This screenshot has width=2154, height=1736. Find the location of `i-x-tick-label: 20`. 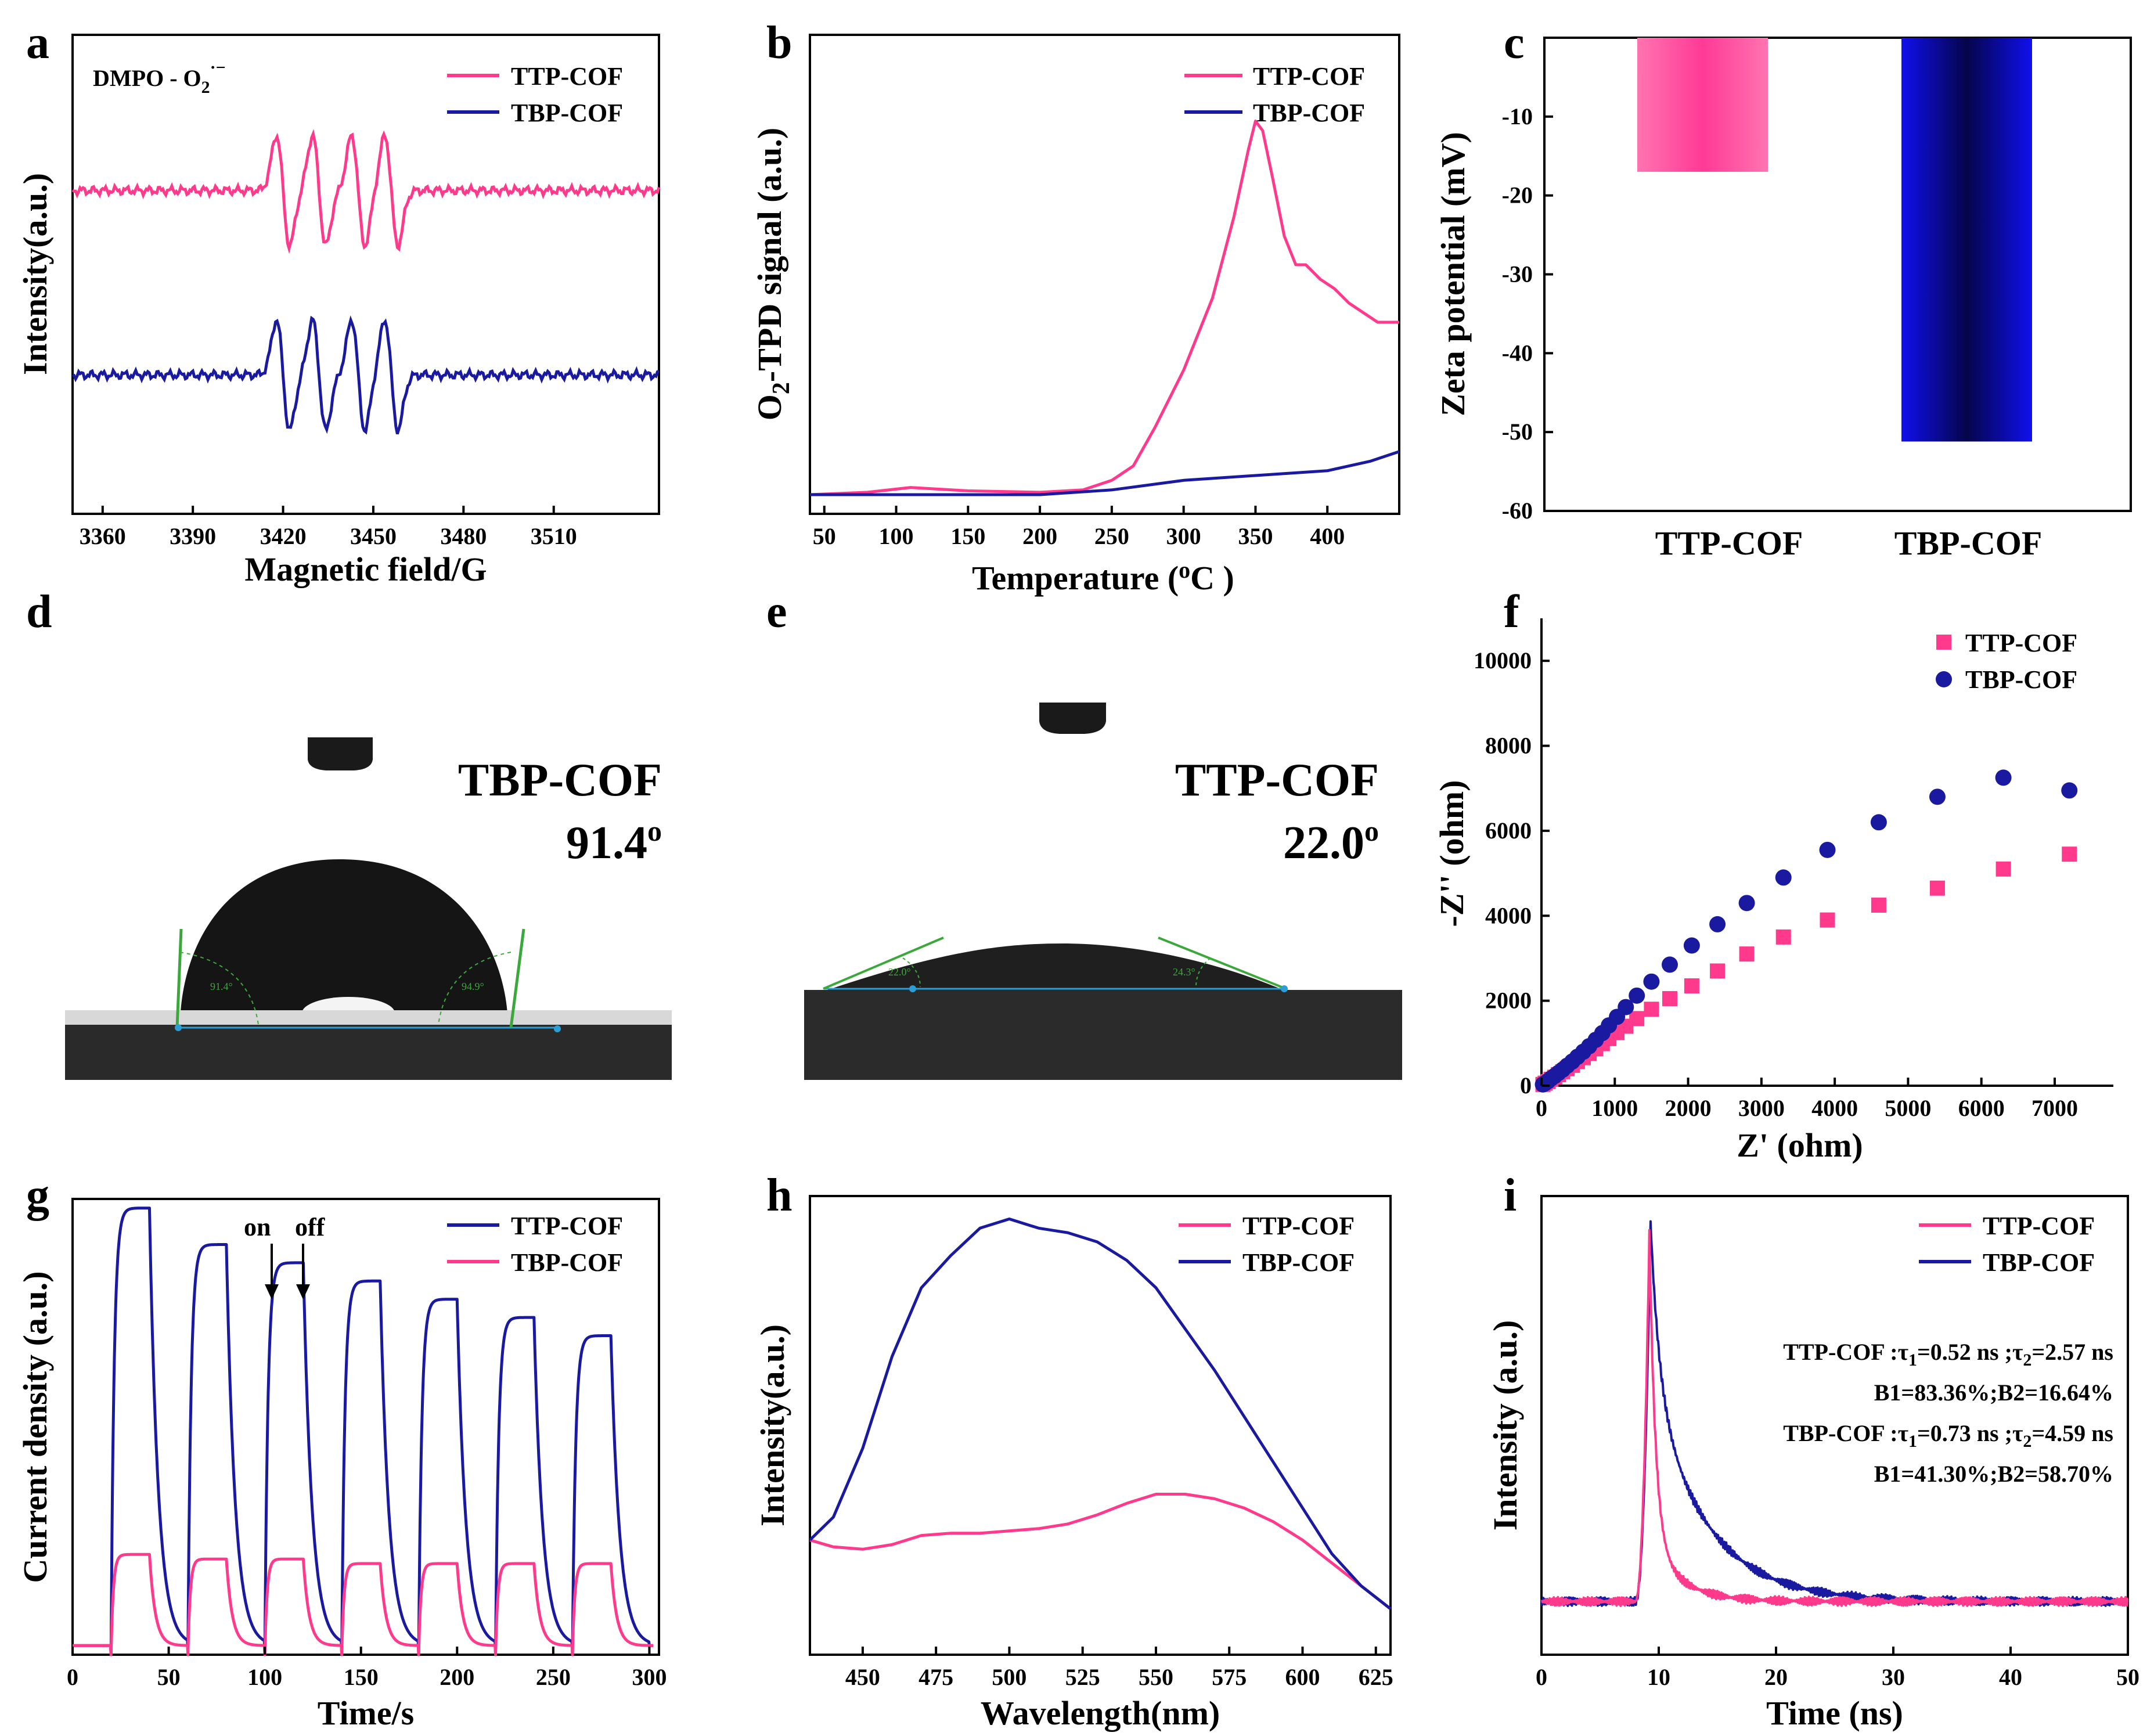

i-x-tick-label: 20 is located at coordinates (1776, 1677).